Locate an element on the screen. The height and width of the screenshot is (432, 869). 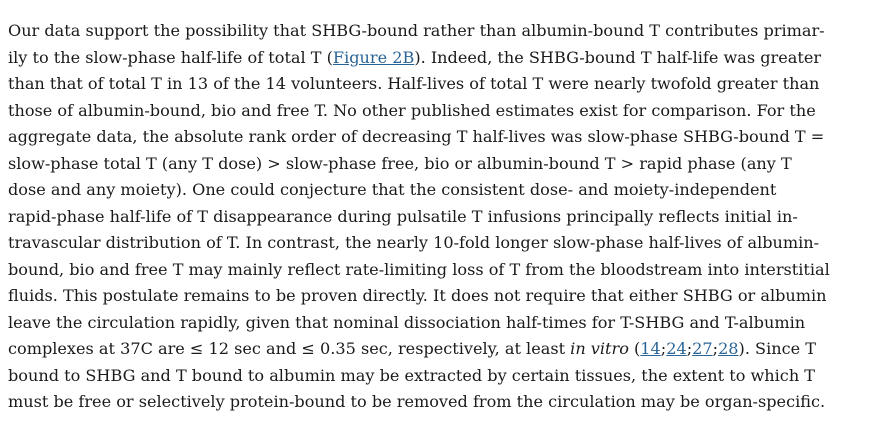
text-segment: ). Since T is located at coordinates (777, 348).